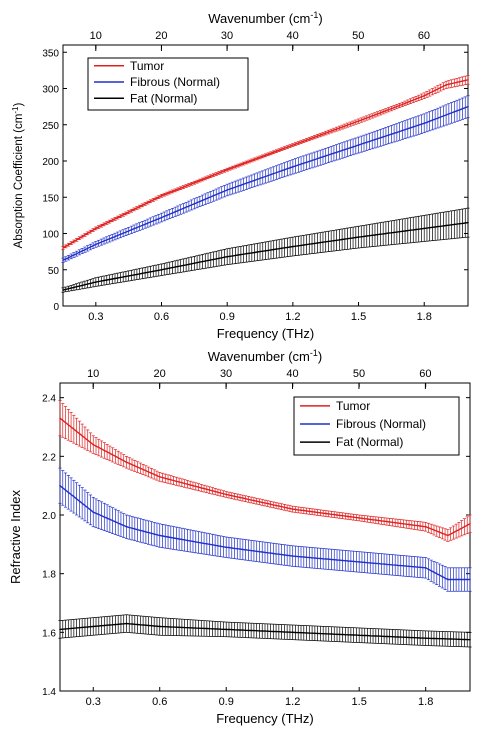 This screenshot has width=500, height=743. Describe the element at coordinates (227, 317) in the screenshot. I see `x-tick-label: 0.9` at that location.